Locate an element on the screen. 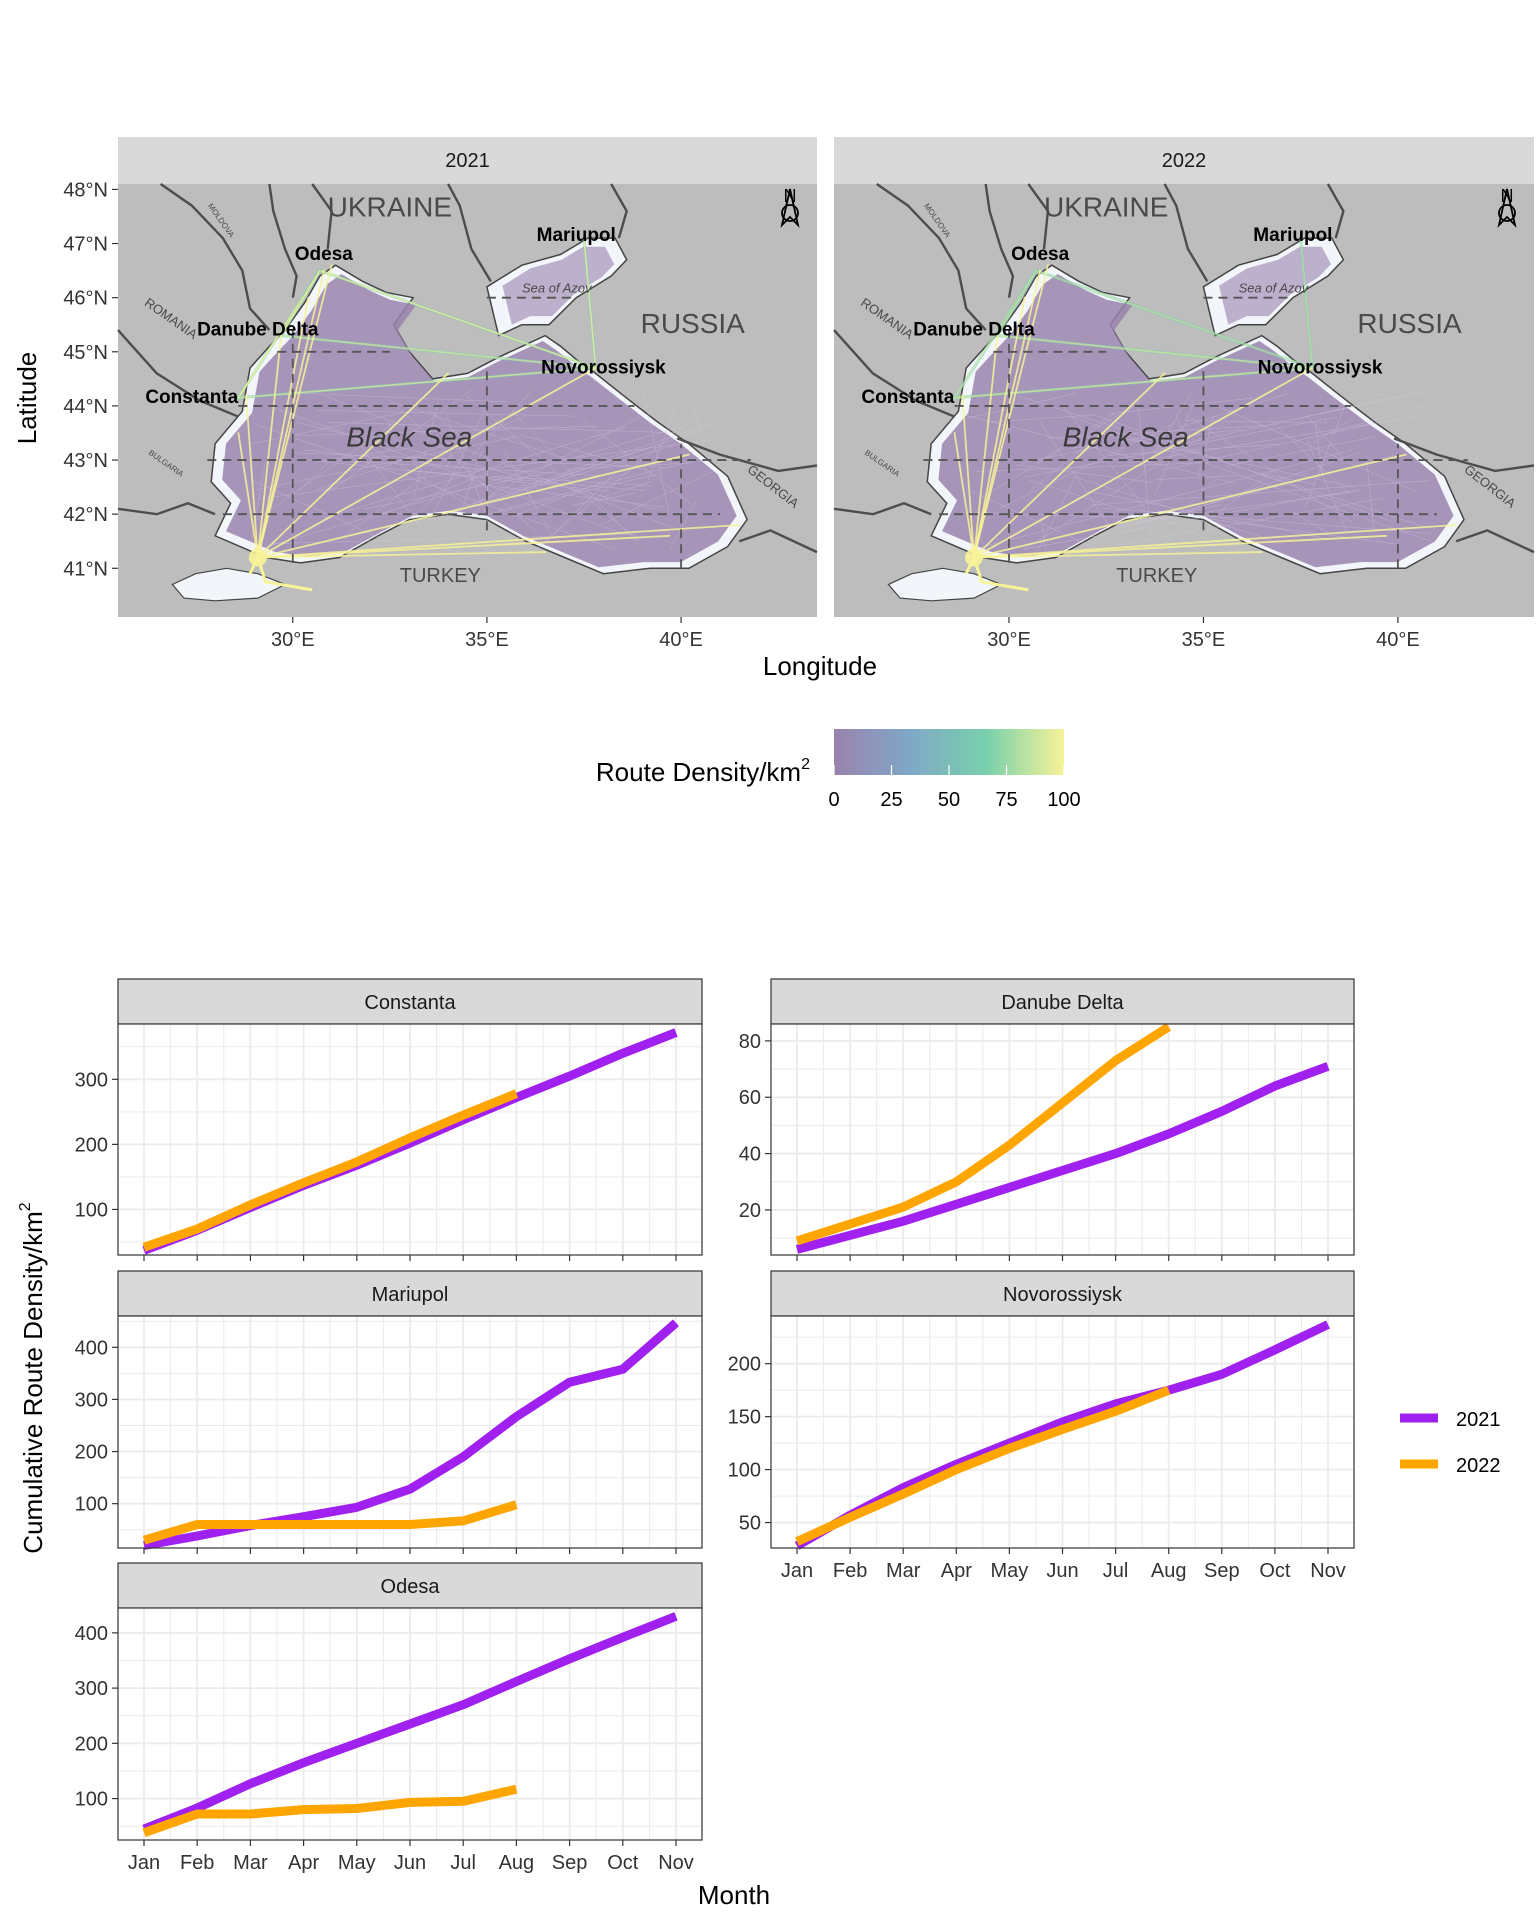 Image resolution: width=1536 pixels, height=1920 pixels. lat-tick-label: 43°N is located at coordinates (85, 461).